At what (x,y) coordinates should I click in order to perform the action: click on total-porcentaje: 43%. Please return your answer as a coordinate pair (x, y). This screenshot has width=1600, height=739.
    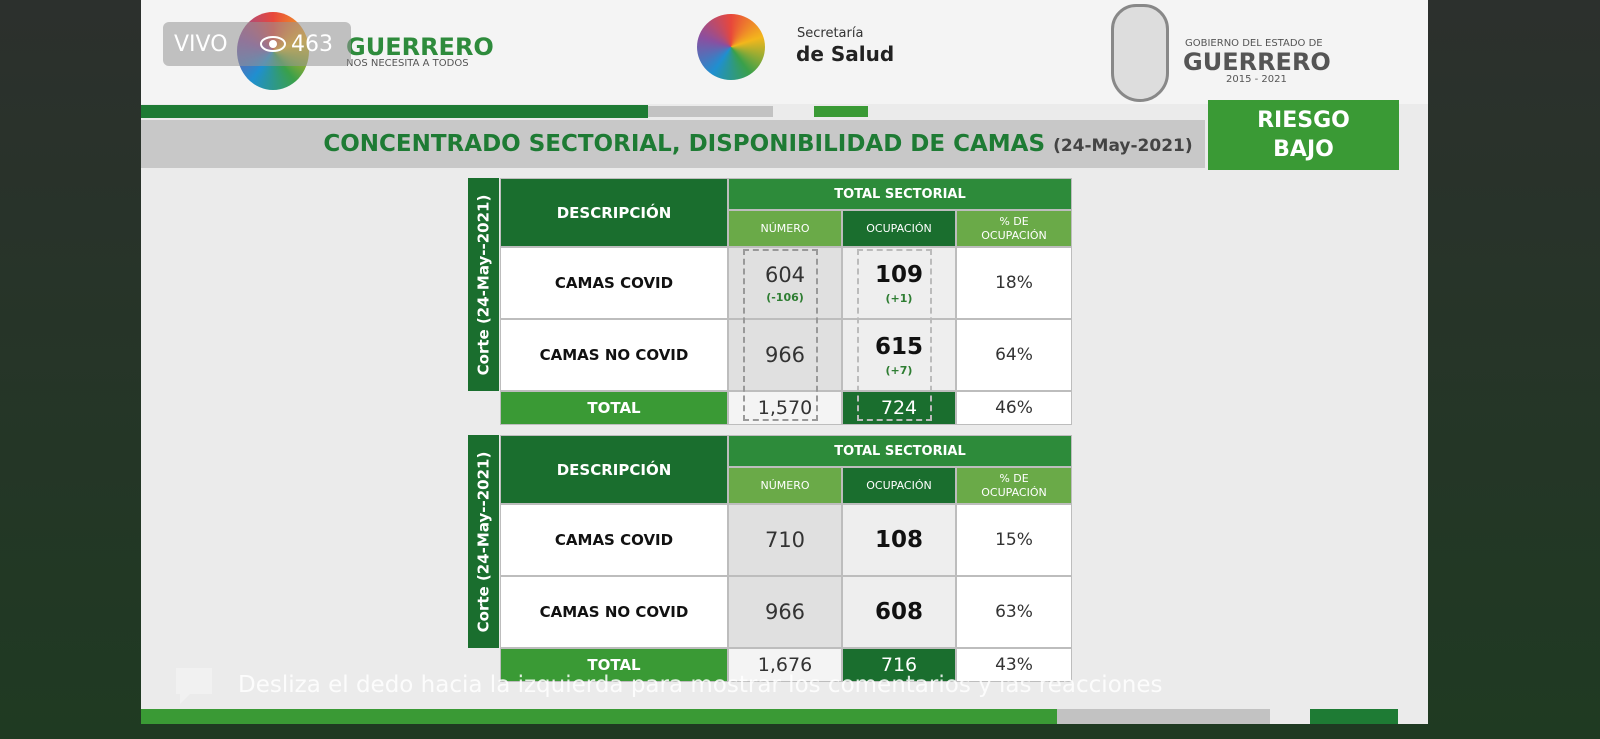
    Looking at the image, I should click on (1014, 665).